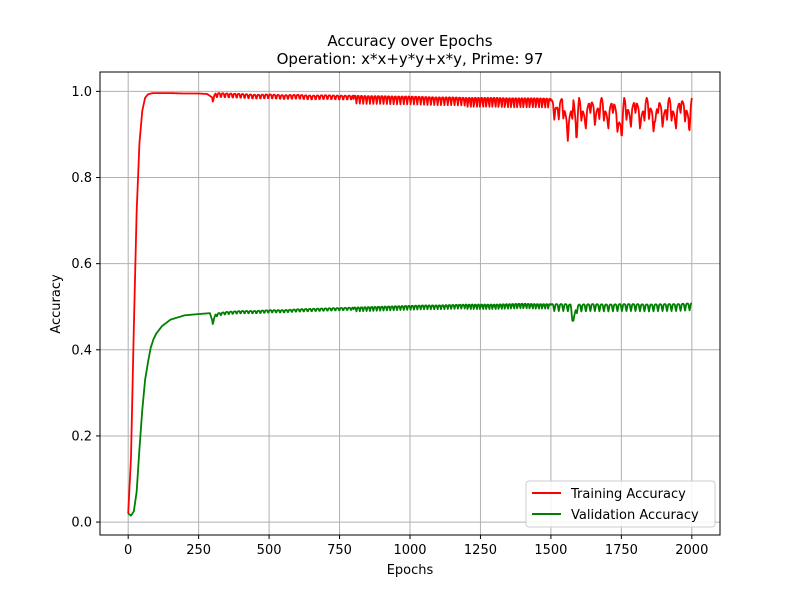  Describe the element at coordinates (410, 570) in the screenshot. I see `x-axis-title: Epochs` at that location.